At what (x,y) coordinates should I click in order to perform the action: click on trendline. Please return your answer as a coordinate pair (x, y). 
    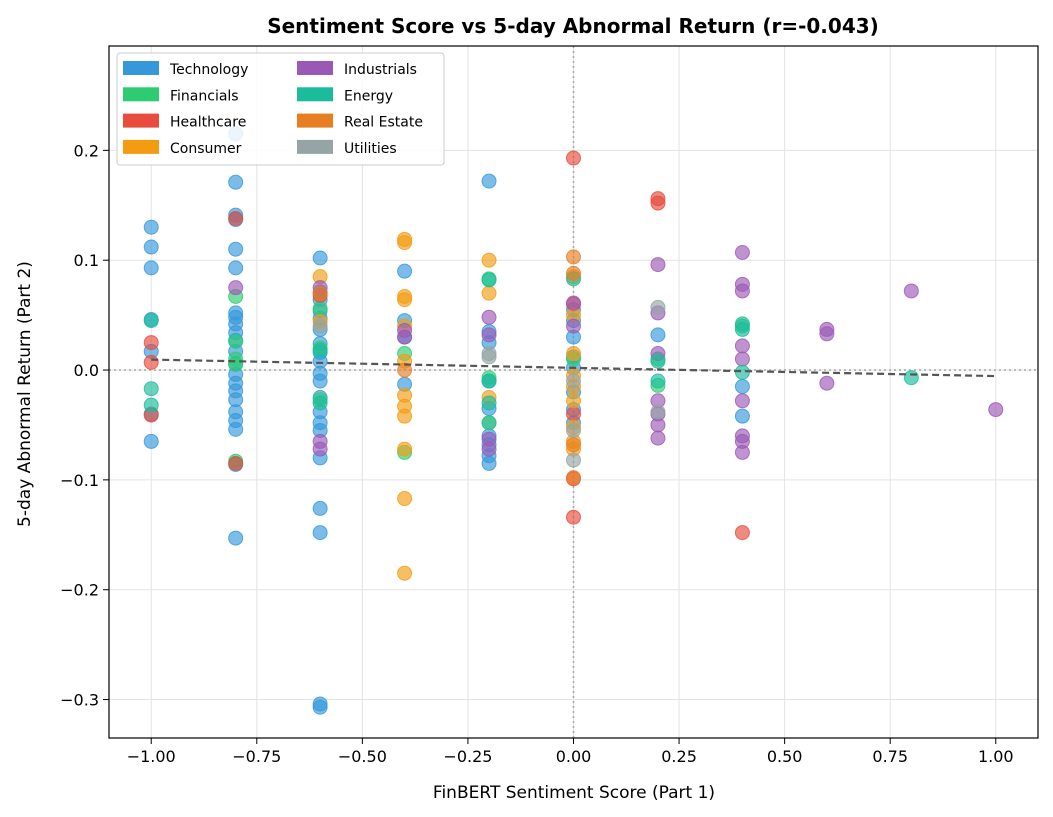
    Looking at the image, I should click on (573, 368).